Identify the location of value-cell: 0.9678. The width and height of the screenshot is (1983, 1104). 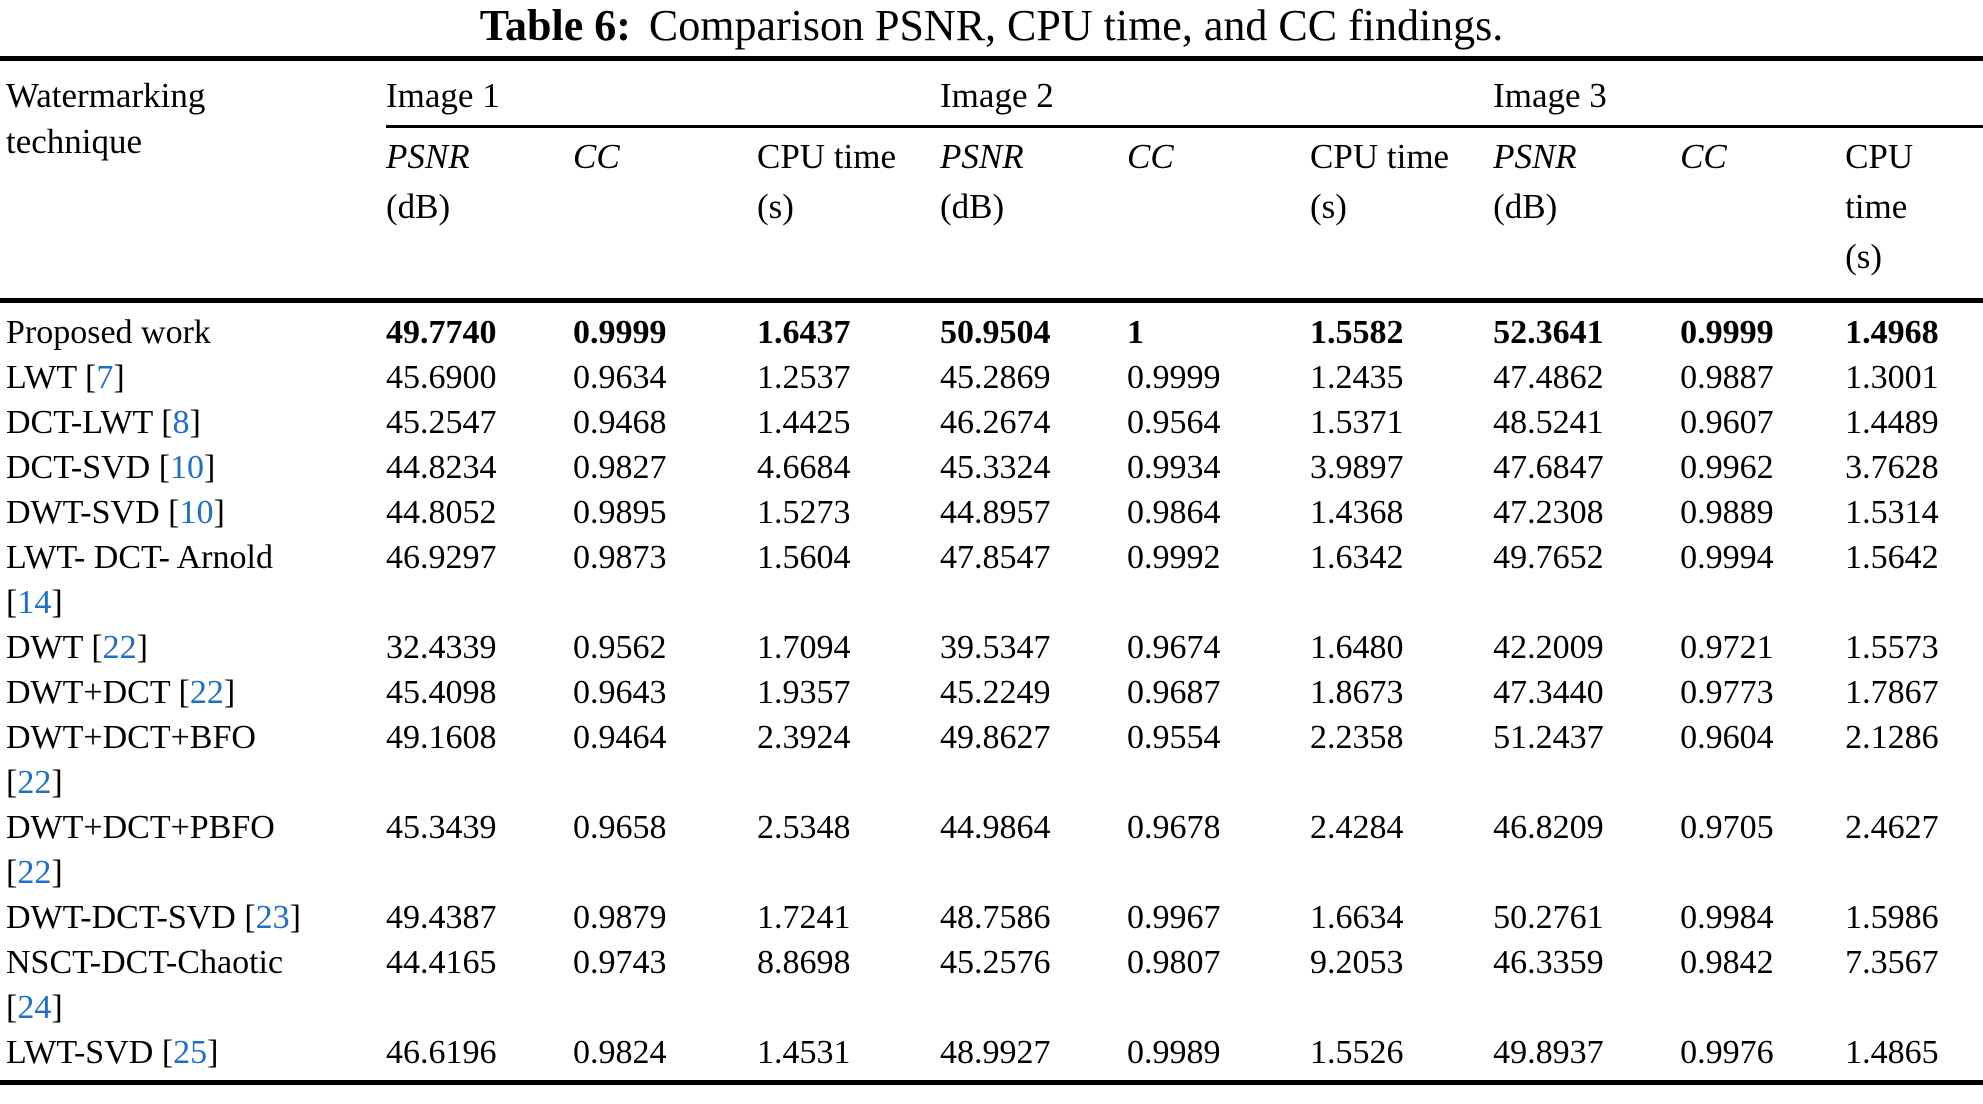
(1174, 827).